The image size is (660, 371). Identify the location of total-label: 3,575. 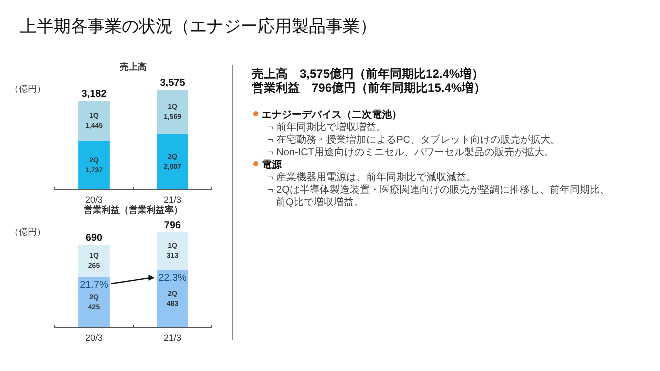
(173, 83).